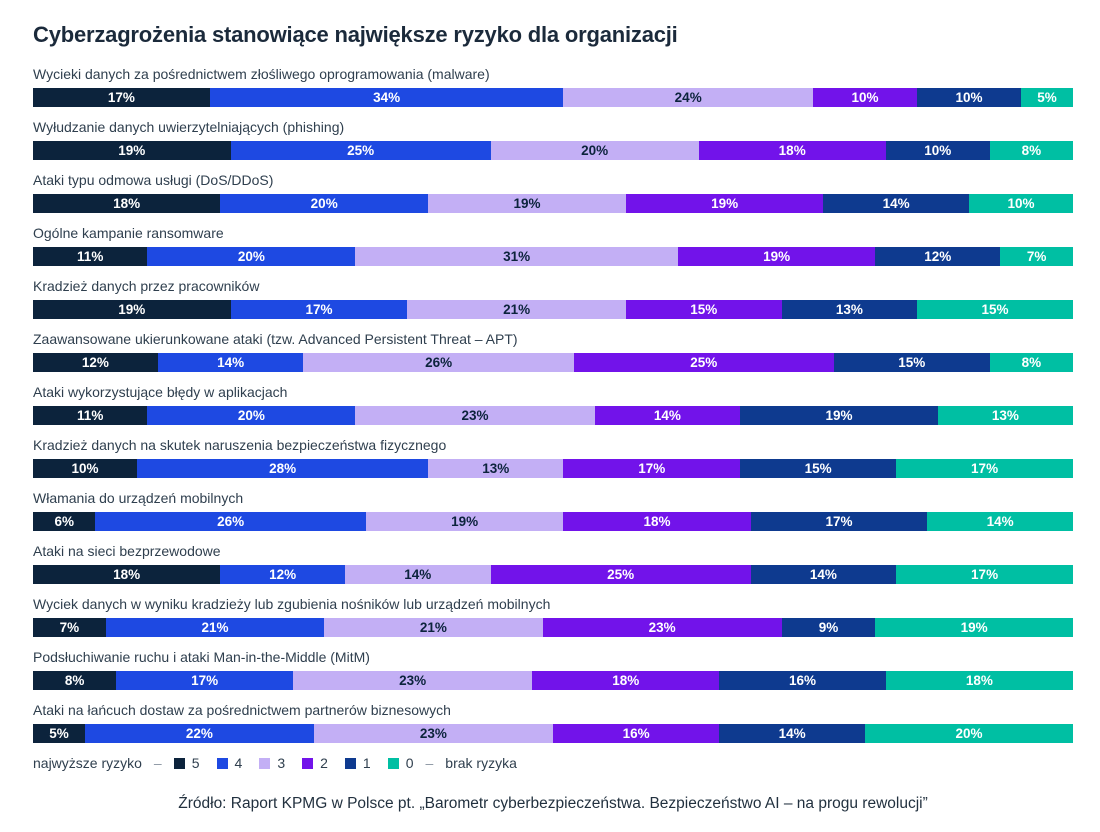 This screenshot has width=1100, height=832. What do you see at coordinates (662, 627) in the screenshot?
I see `bar-segment-level-2: 23%` at bounding box center [662, 627].